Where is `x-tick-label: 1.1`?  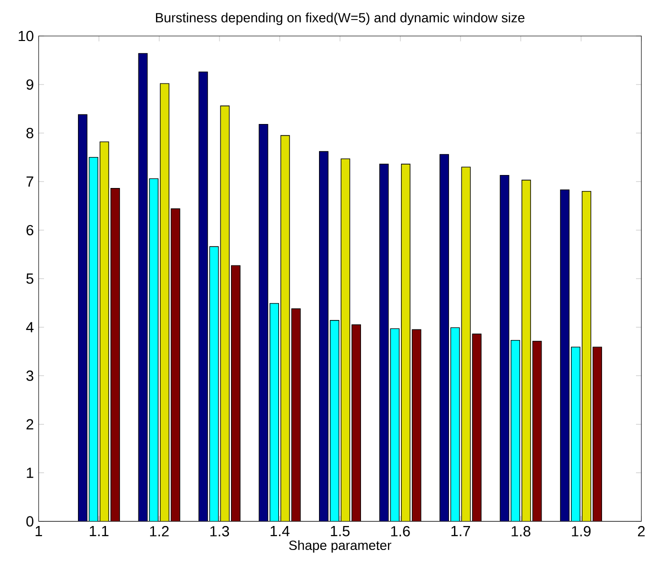 x-tick-label: 1.1 is located at coordinates (99, 531).